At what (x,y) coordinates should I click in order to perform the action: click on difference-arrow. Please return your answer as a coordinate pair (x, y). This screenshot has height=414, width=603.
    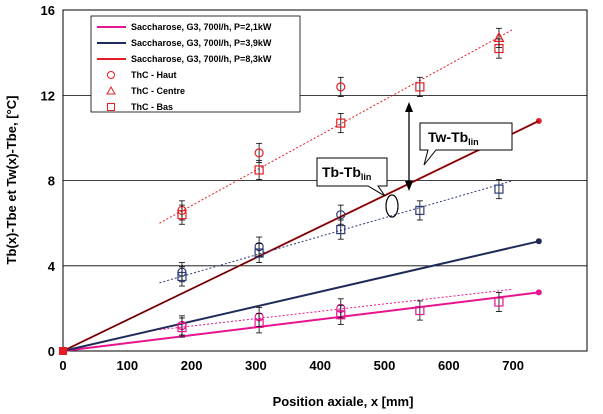
    Looking at the image, I should click on (409, 146).